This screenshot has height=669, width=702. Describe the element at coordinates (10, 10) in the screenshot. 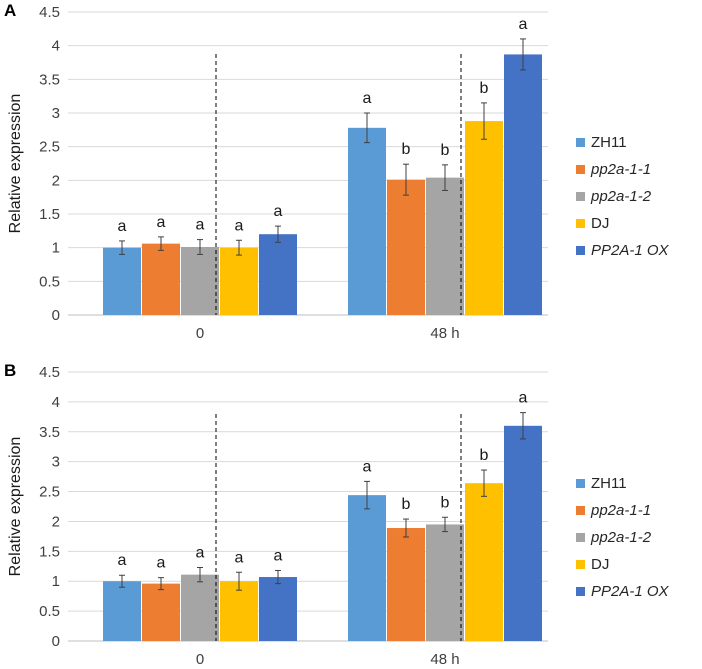

I see `panel-label: A` at that location.